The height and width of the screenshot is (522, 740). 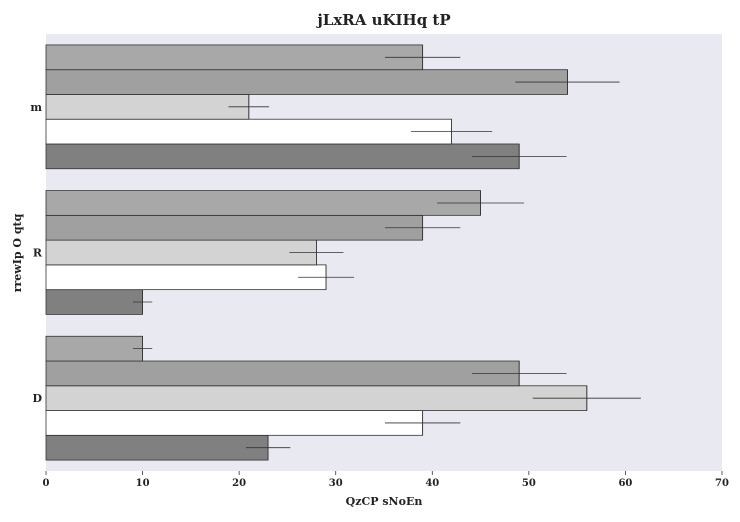 I want to click on x-axis-label: QzCP sNoEn, so click(x=384, y=501).